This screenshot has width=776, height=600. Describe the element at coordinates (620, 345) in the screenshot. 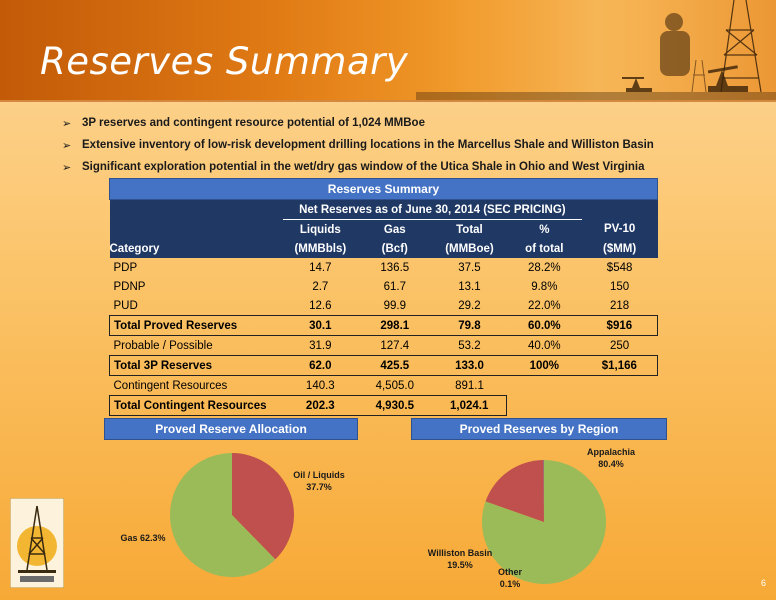

I see `table-cell: 250` at that location.